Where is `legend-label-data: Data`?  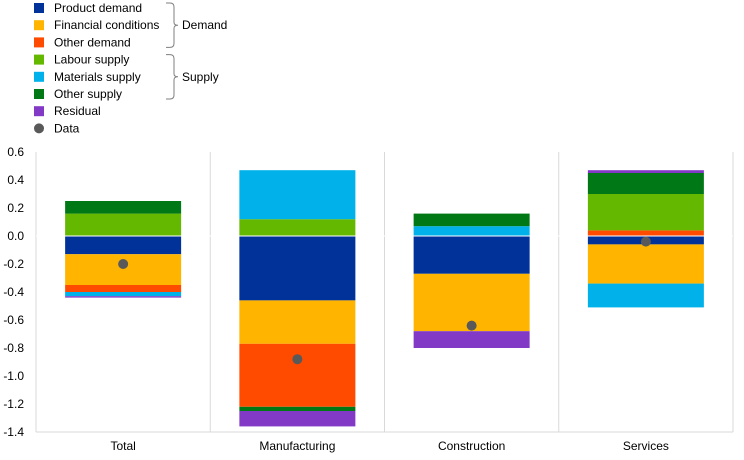
legend-label-data: Data is located at coordinates (67, 128).